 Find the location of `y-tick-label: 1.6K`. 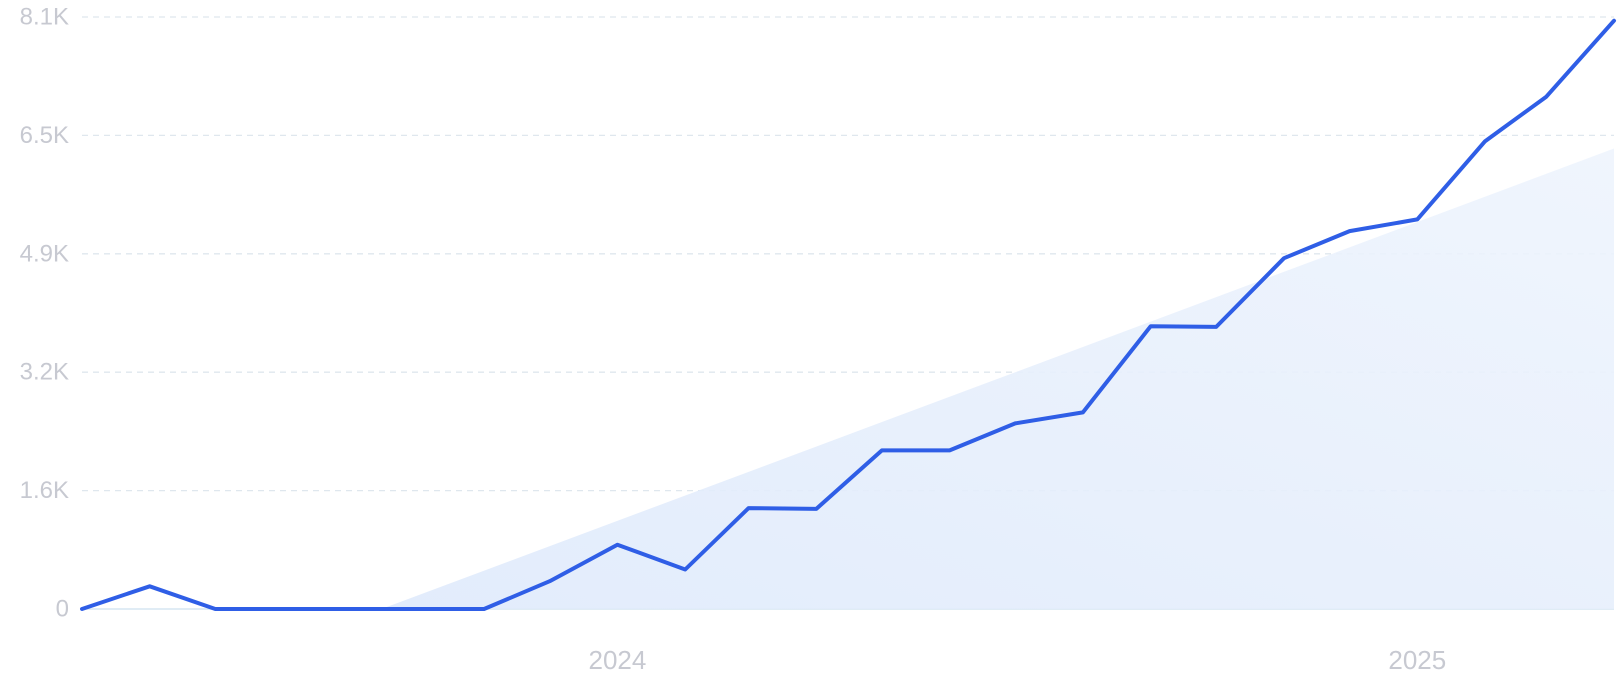

y-tick-label: 1.6K is located at coordinates (44, 490).